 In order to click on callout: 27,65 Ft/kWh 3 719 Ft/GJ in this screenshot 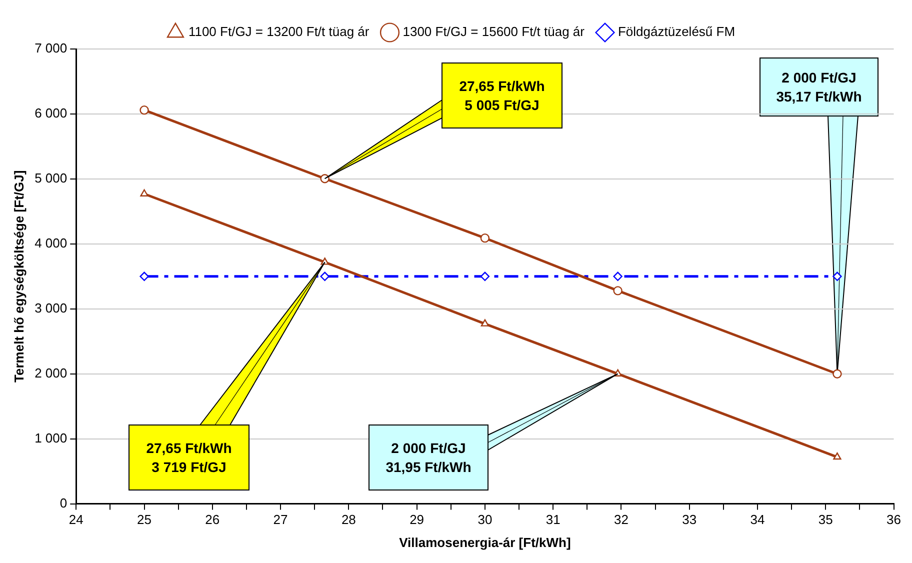, I will do `click(227, 376)`.